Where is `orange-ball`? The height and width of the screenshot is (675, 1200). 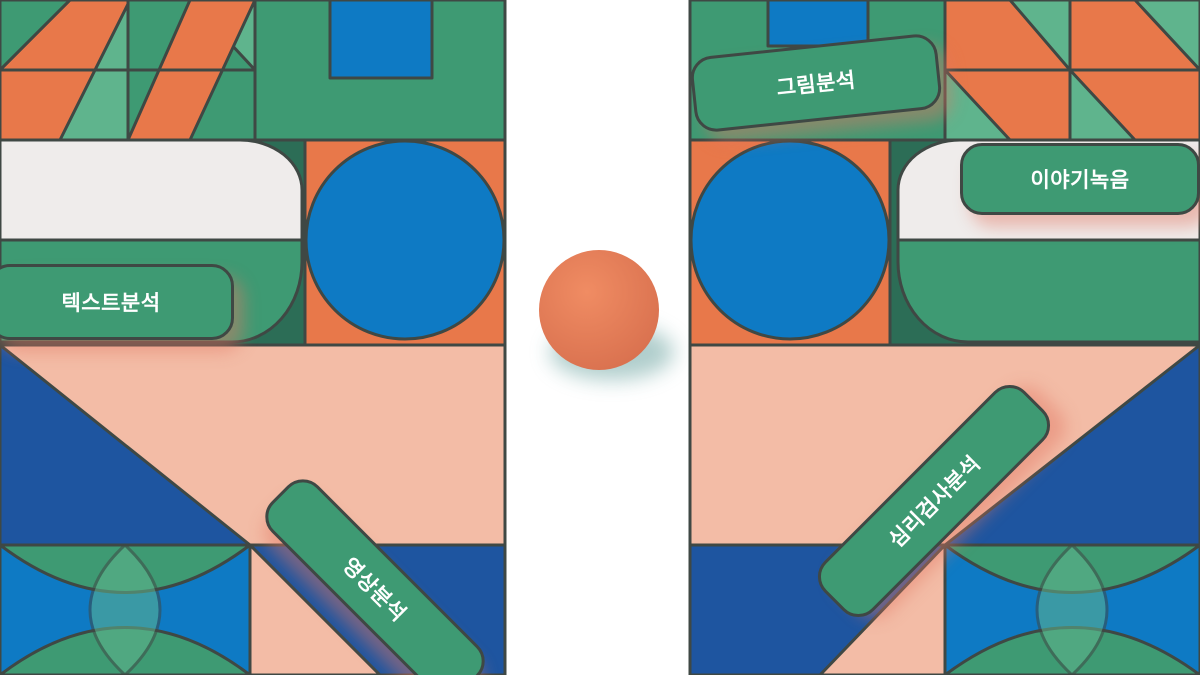 orange-ball is located at coordinates (599, 310).